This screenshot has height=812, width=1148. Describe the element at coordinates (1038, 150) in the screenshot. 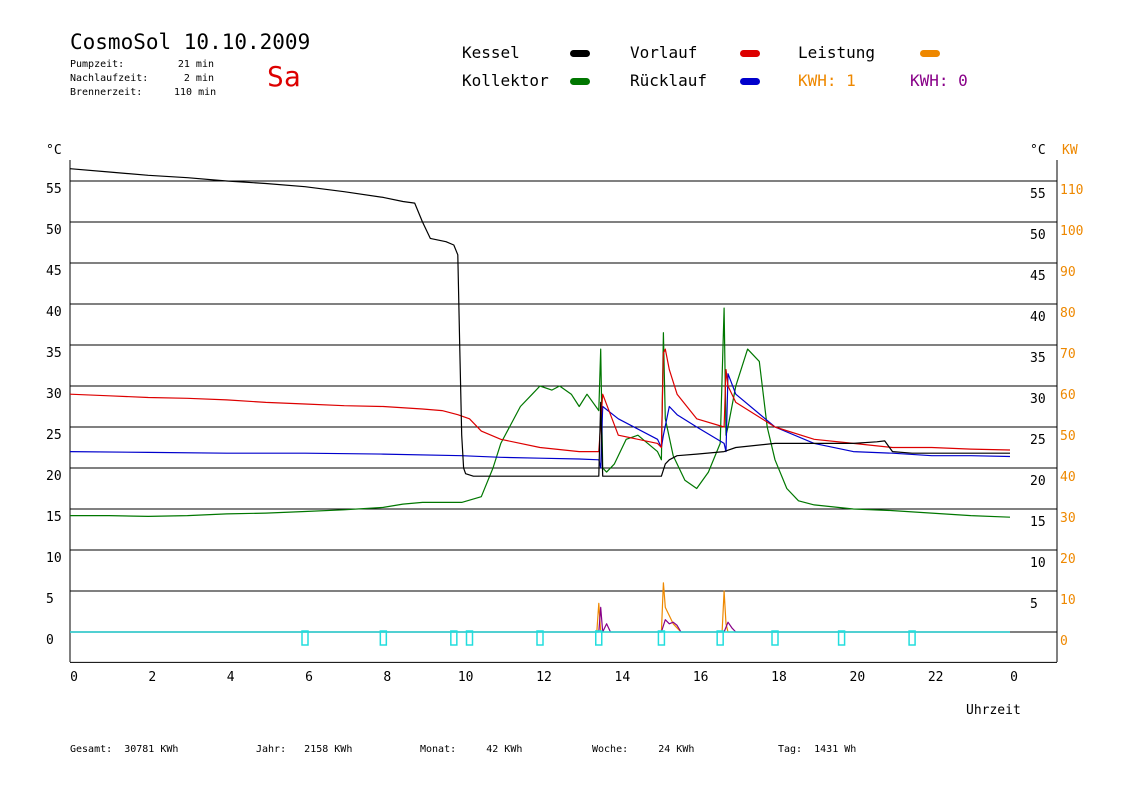

I see `y-axis-right-unit: °C` at that location.